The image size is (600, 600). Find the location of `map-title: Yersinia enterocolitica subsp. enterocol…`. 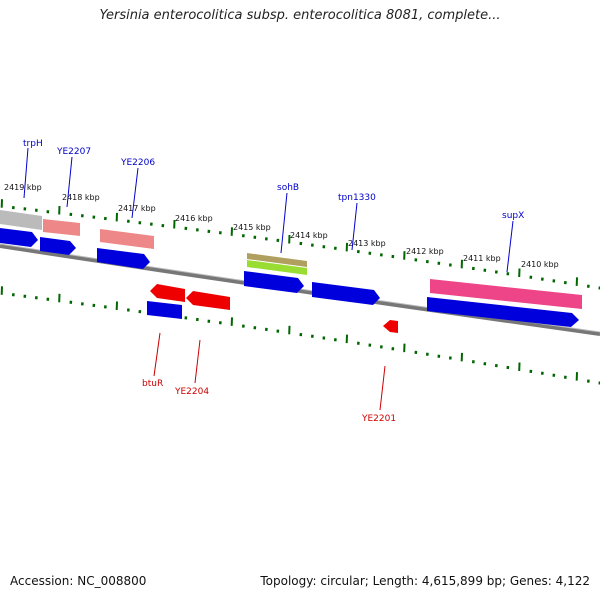

map-title: Yersinia enterocolitica subsp. enterocol… is located at coordinates (300, 15).